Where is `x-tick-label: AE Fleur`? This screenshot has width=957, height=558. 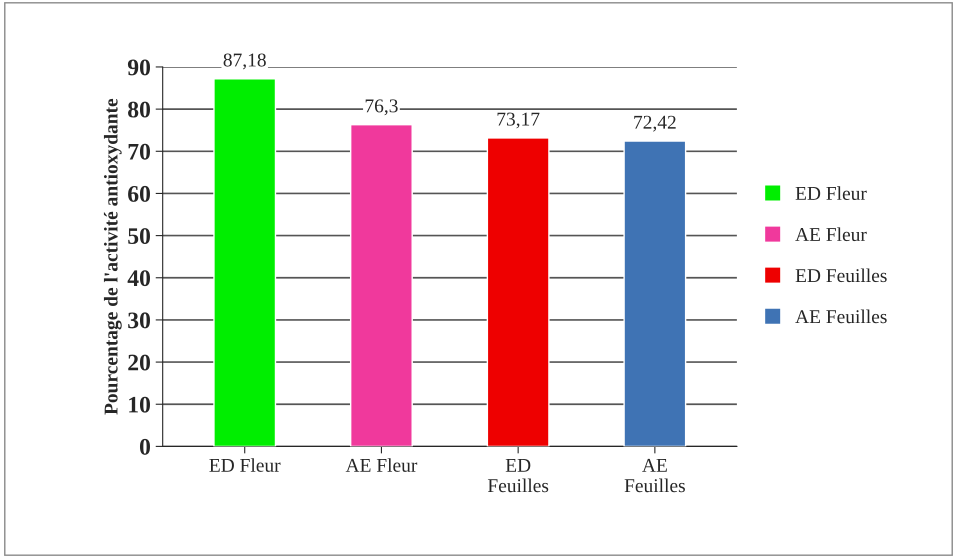 x-tick-label: AE Fleur is located at coordinates (382, 465).